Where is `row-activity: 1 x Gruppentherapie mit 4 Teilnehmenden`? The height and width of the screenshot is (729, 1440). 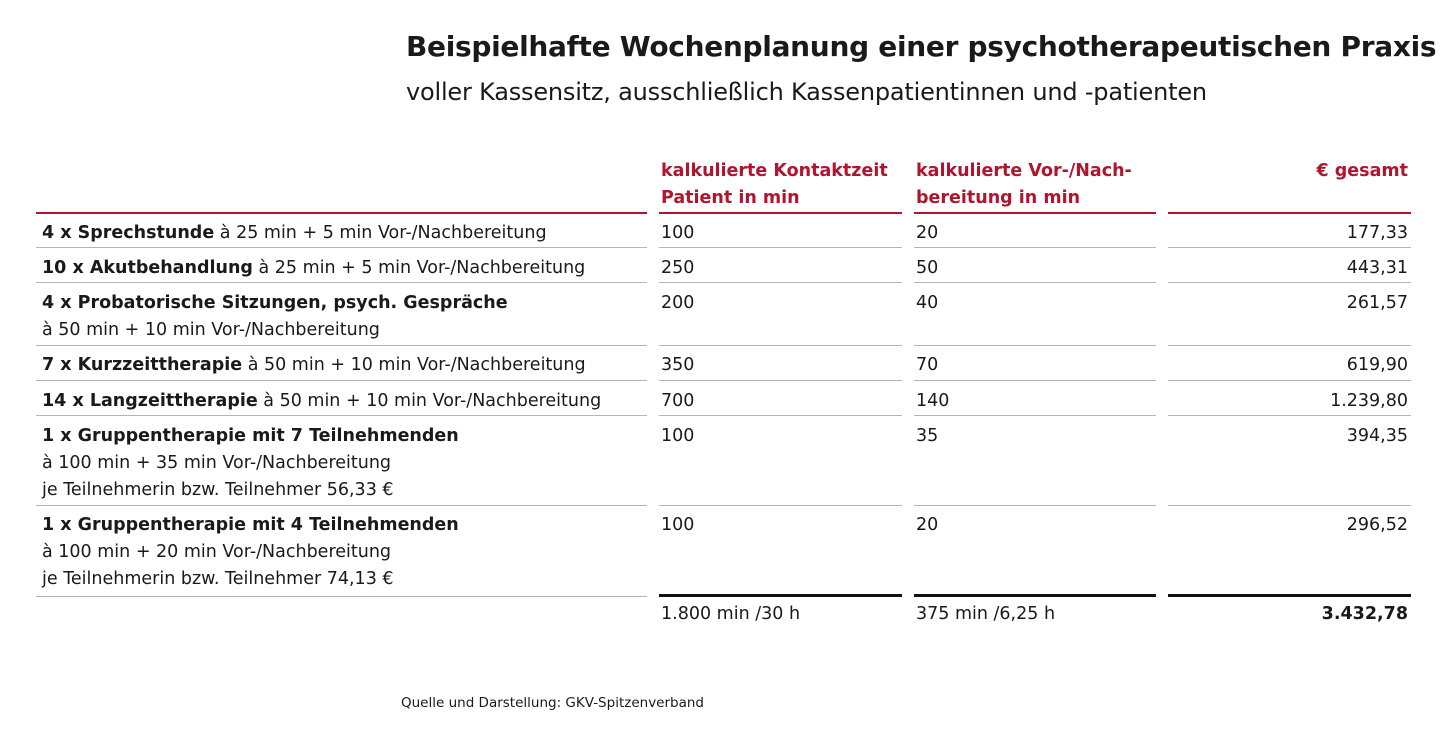
row-activity: 1 x Gruppentherapie mit 4 Teilnehmenden is located at coordinates (250, 525).